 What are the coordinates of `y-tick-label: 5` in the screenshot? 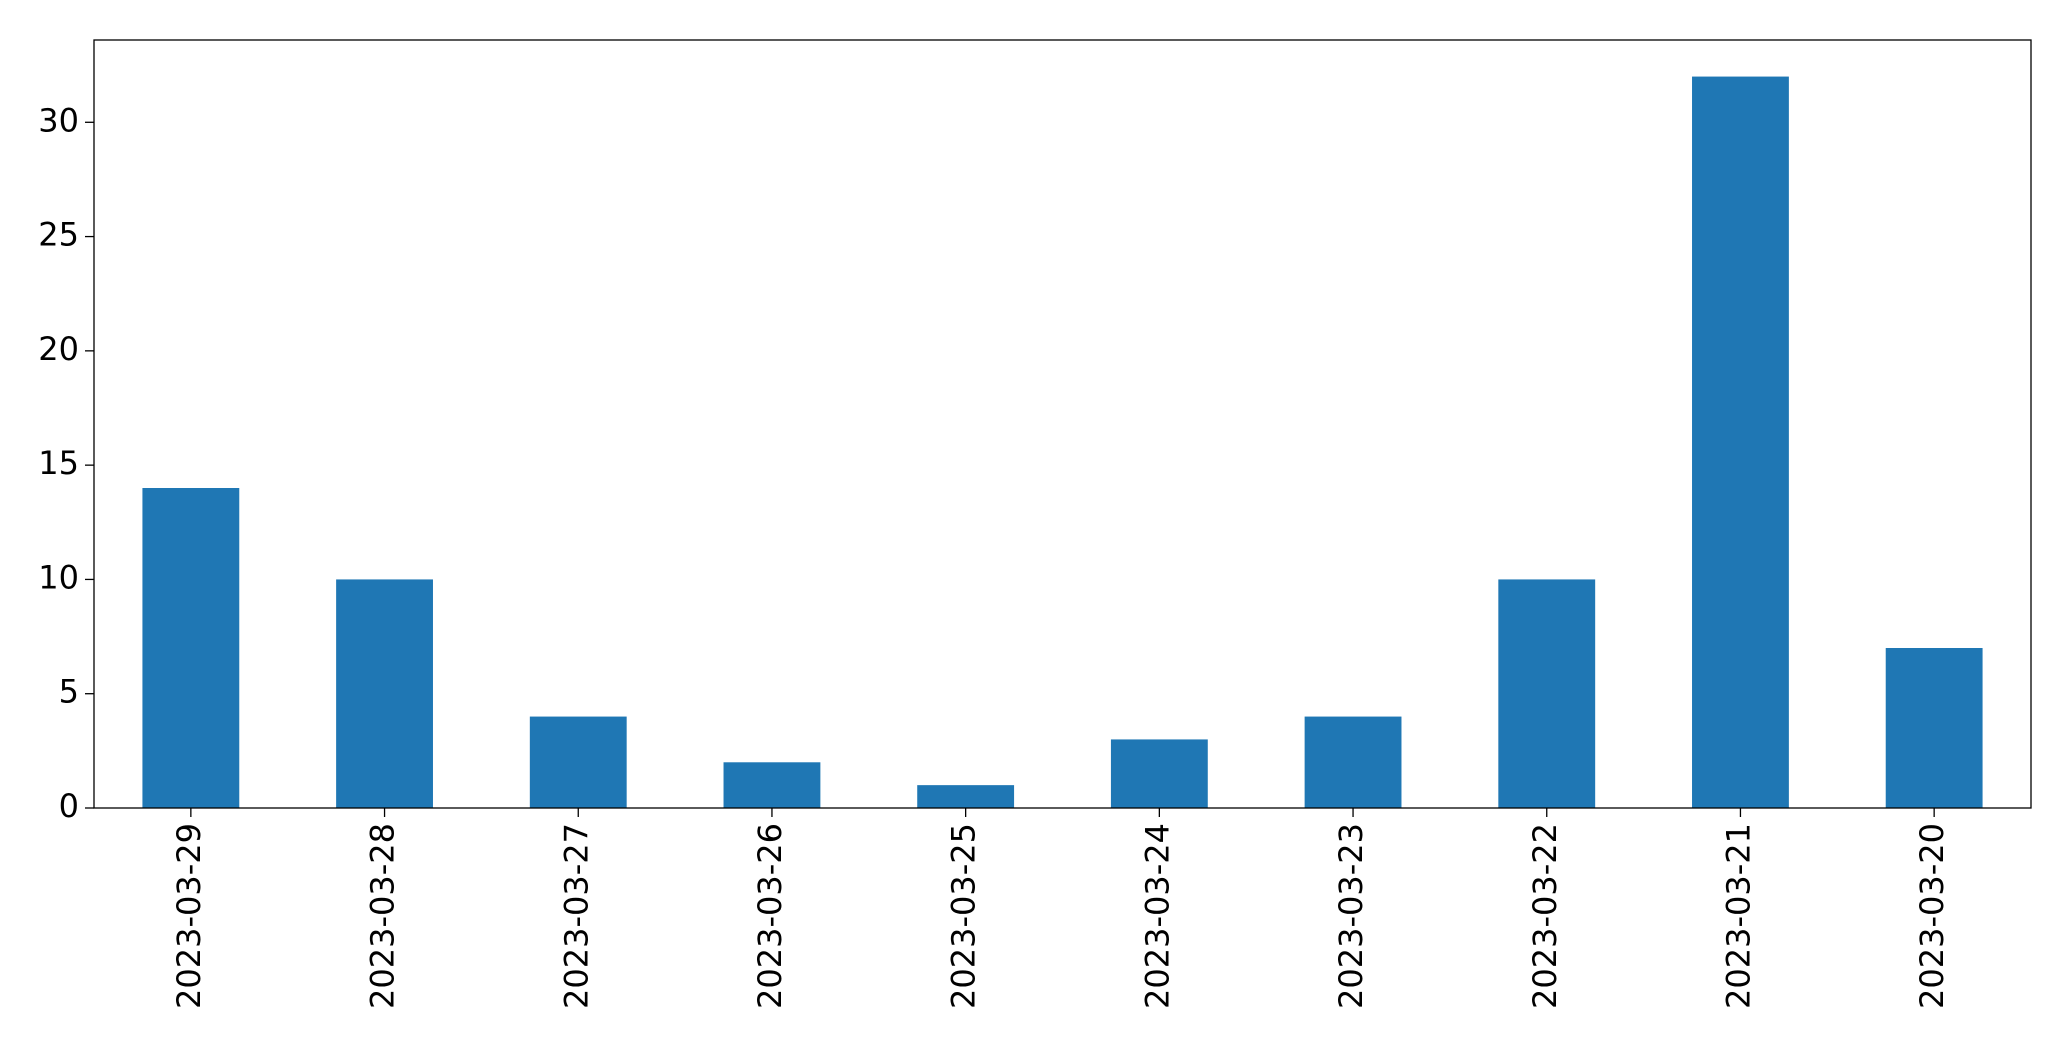 It's located at (69, 692).